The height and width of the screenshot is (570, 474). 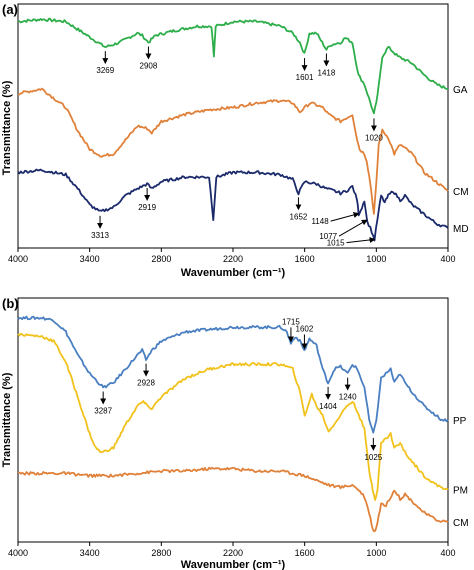 What do you see at coordinates (291, 321) in the screenshot?
I see `peak-label: 1715` at bounding box center [291, 321].